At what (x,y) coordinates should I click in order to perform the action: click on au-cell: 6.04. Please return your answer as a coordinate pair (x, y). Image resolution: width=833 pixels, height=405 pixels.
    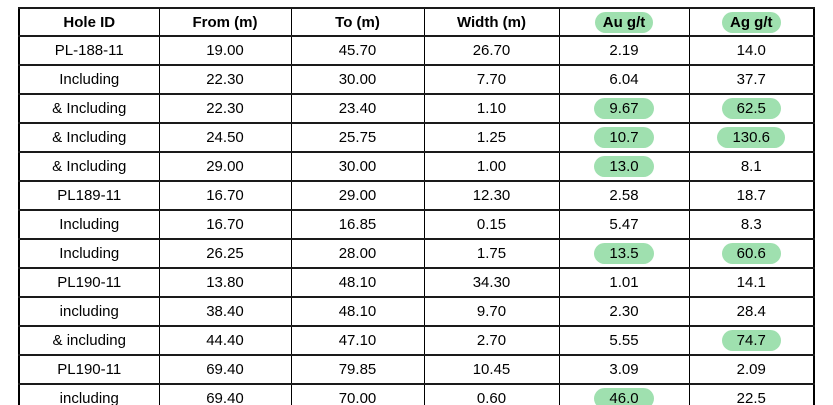
    Looking at the image, I should click on (624, 79).